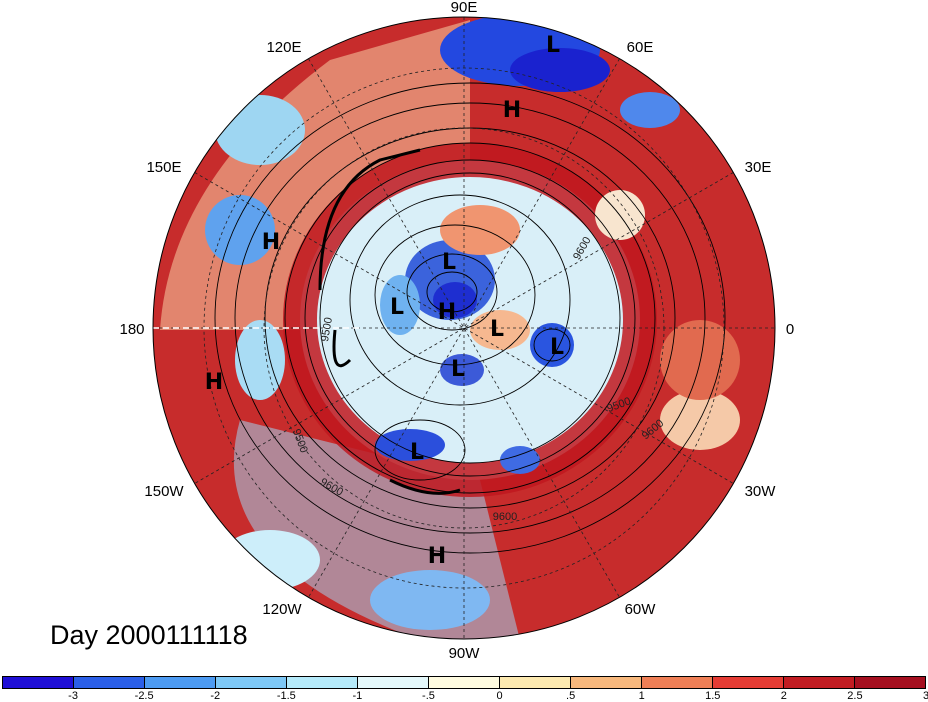 The width and height of the screenshot is (928, 702). What do you see at coordinates (327, 329) in the screenshot?
I see `contour-label: 9500` at bounding box center [327, 329].